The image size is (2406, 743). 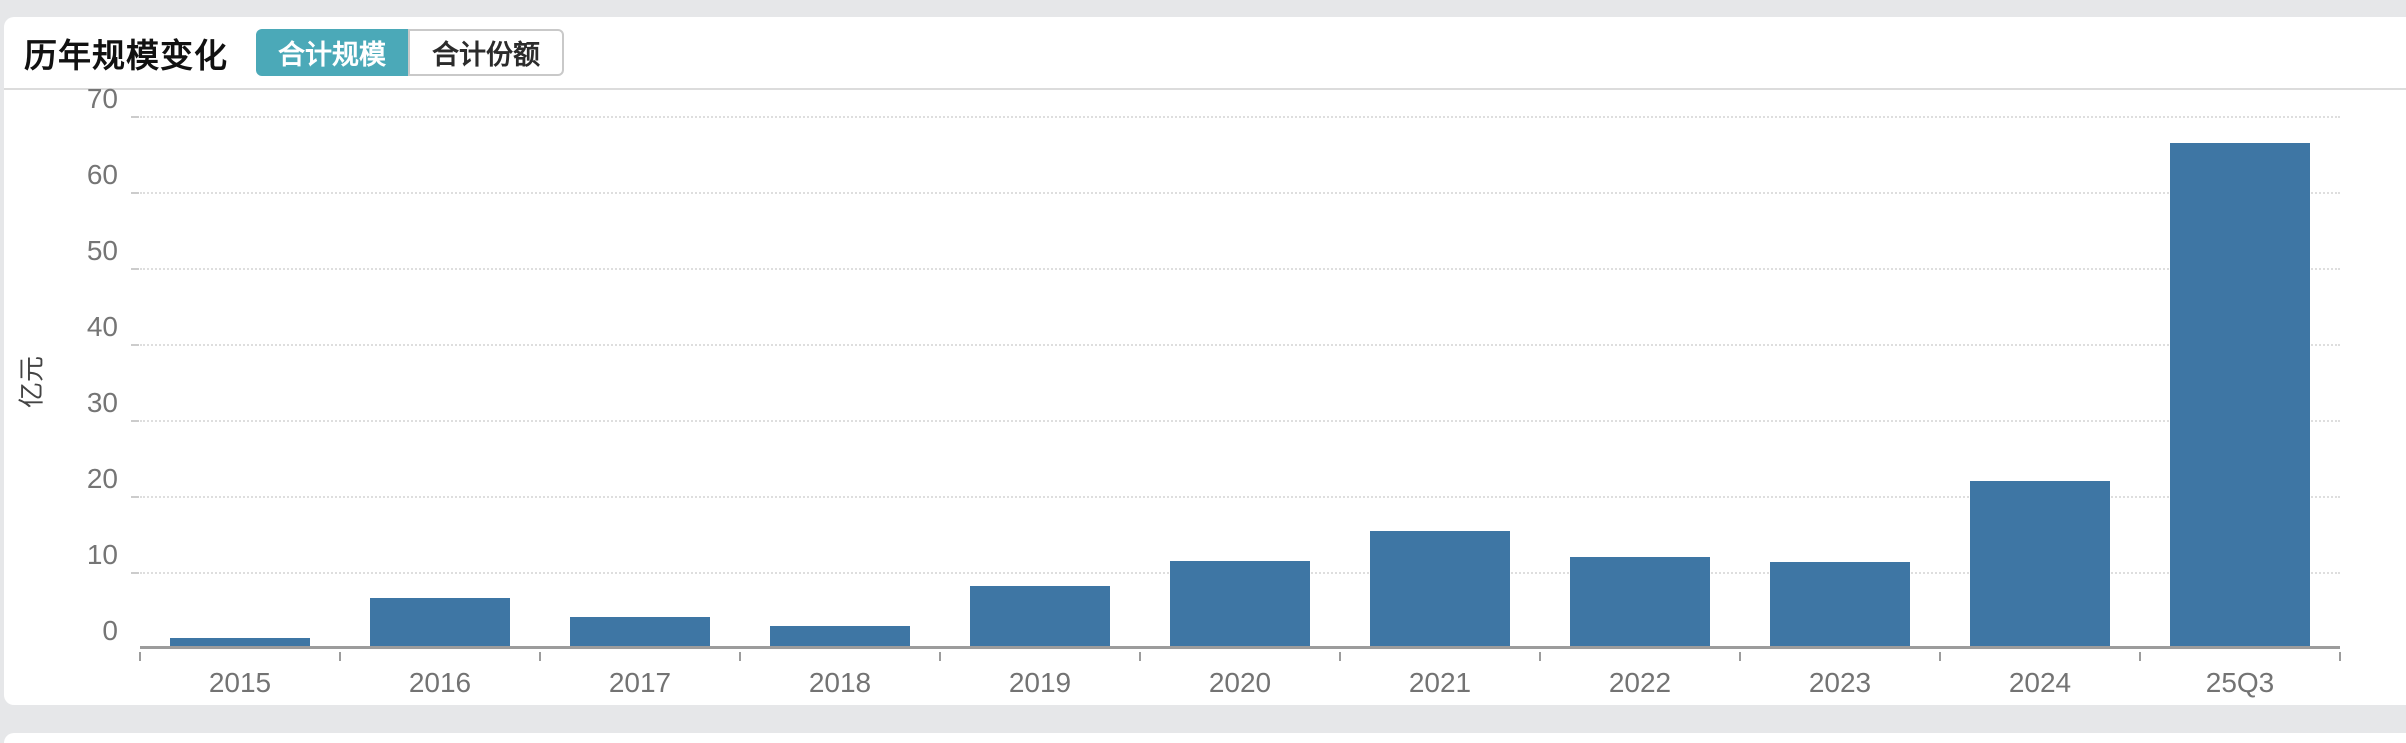 I want to click on bar-2018, so click(x=840, y=636).